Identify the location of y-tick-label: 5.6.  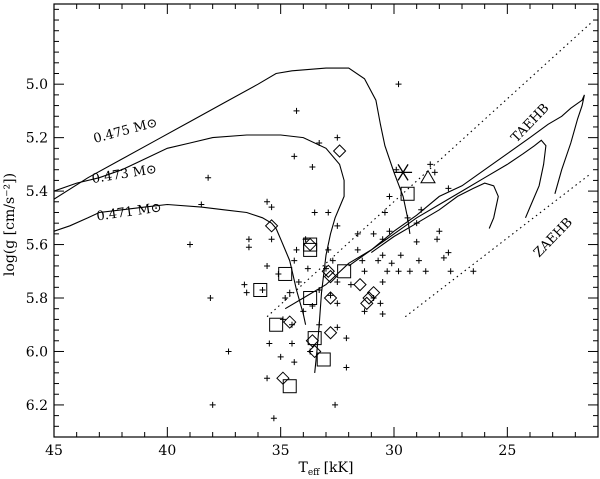
(37, 246).